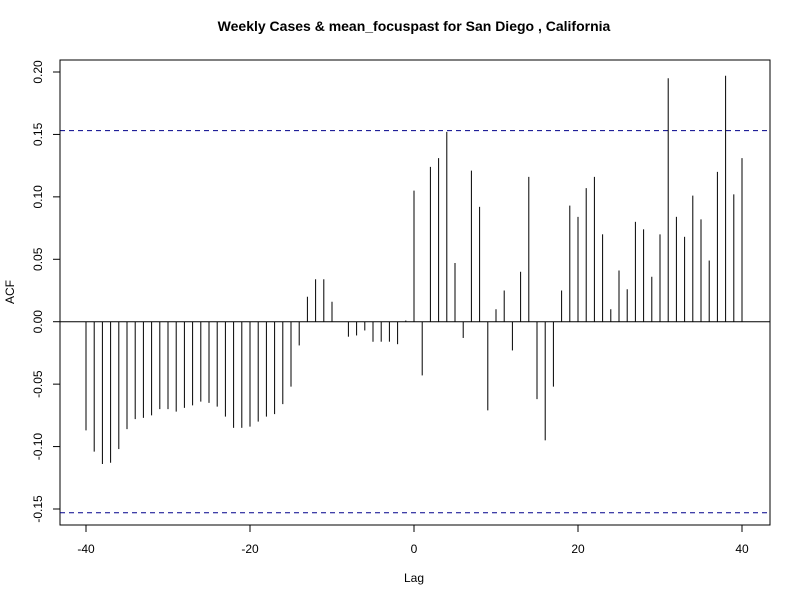 Image resolution: width=800 pixels, height=600 pixels. Describe the element at coordinates (38, 259) in the screenshot. I see `y-tick-label: 0.05` at that location.